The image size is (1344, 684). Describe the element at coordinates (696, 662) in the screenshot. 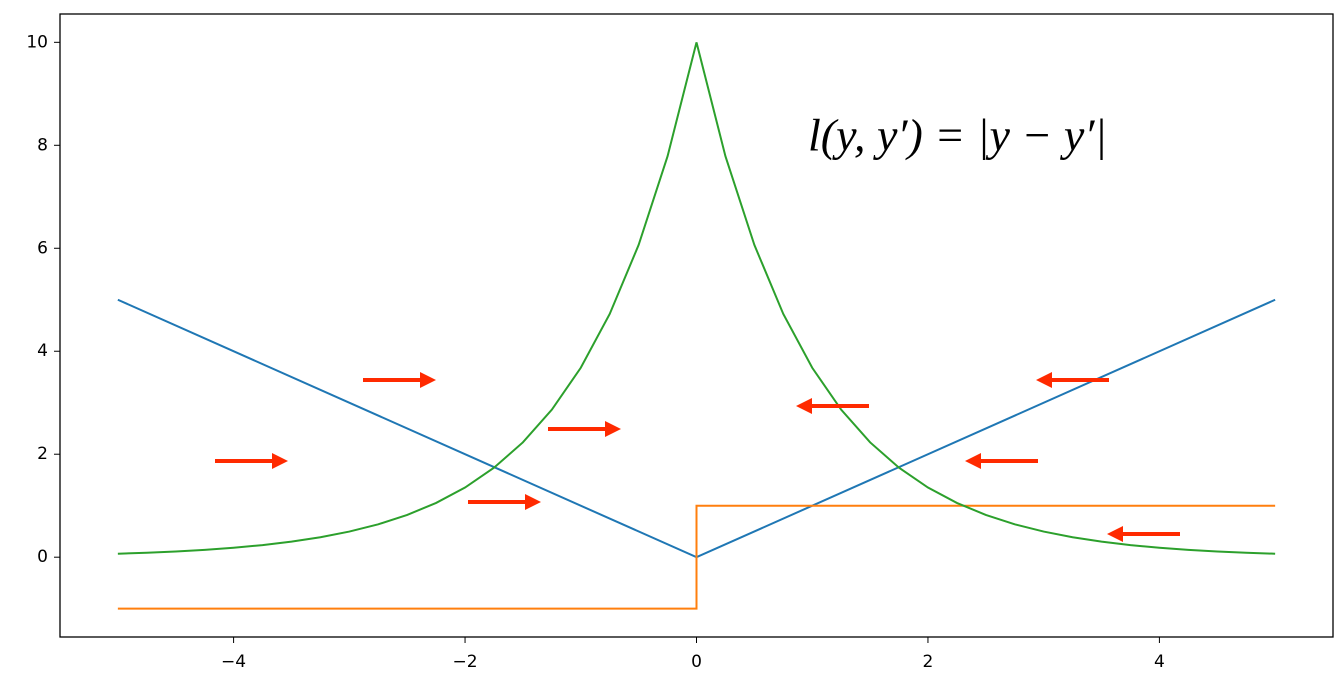

I see `x-tick-label: 0` at that location.